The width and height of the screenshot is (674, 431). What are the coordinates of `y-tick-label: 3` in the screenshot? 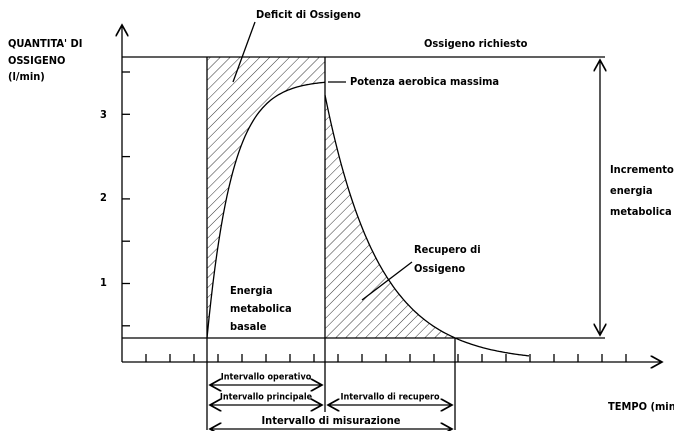 It's located at (103, 114).